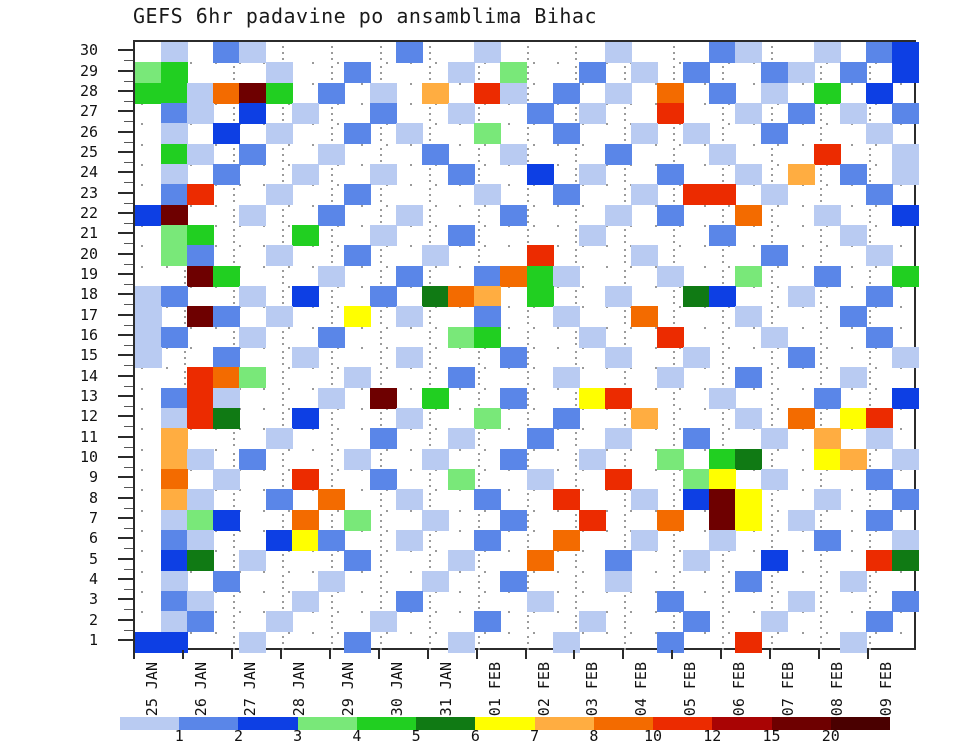 The width and height of the screenshot is (960, 747). Describe the element at coordinates (592, 689) in the screenshot. I see `x-tick-label: 03 FEB` at that location.